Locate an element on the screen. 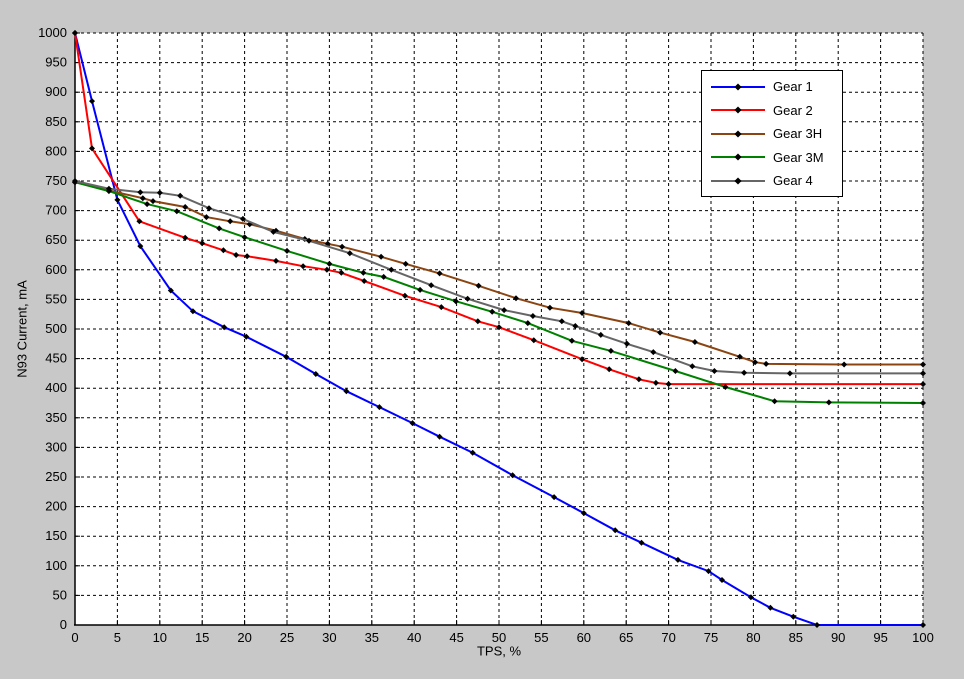 The width and height of the screenshot is (964, 679). svg-text: 80 is located at coordinates (753, 637).